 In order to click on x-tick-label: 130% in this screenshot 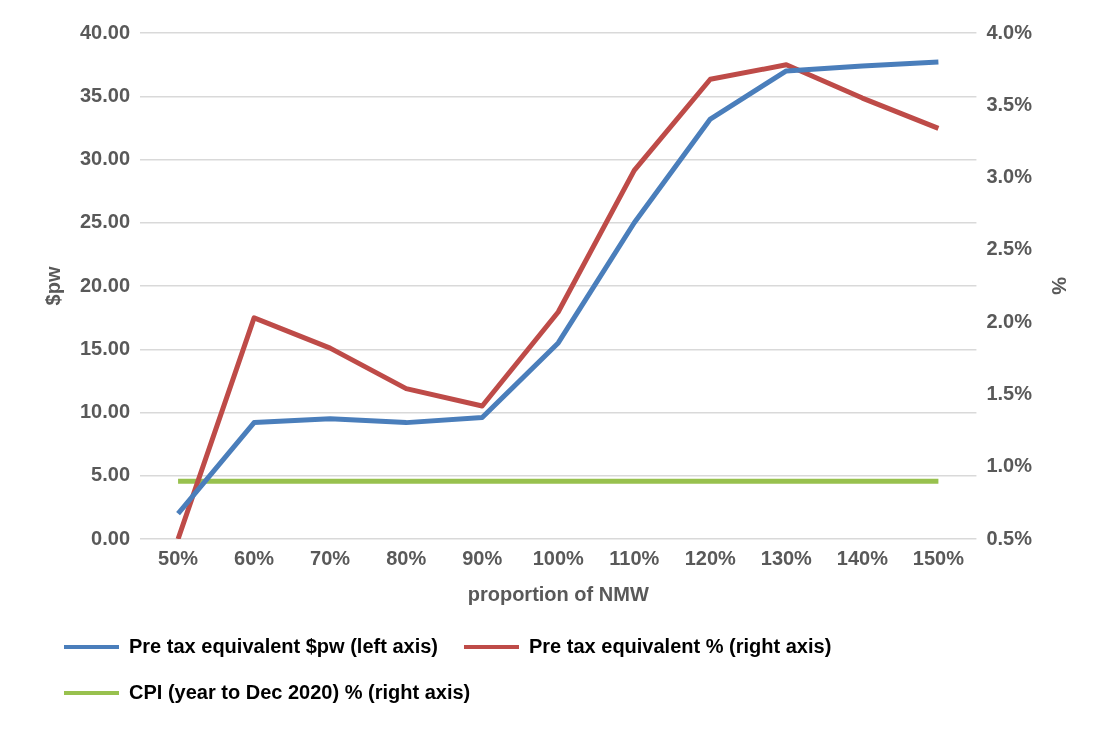, I will do `click(786, 557)`.